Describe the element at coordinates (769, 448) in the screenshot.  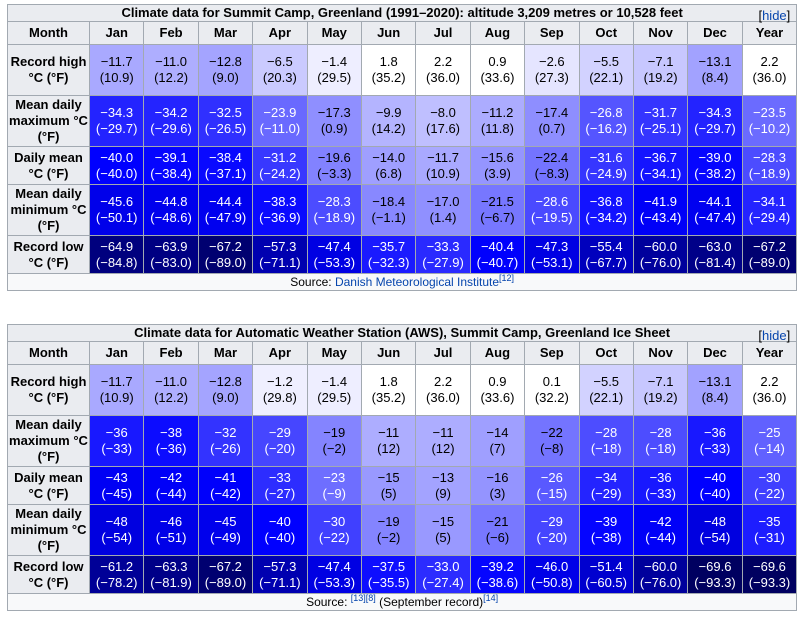
I see `value-fahrenheit: (−14)` at that location.